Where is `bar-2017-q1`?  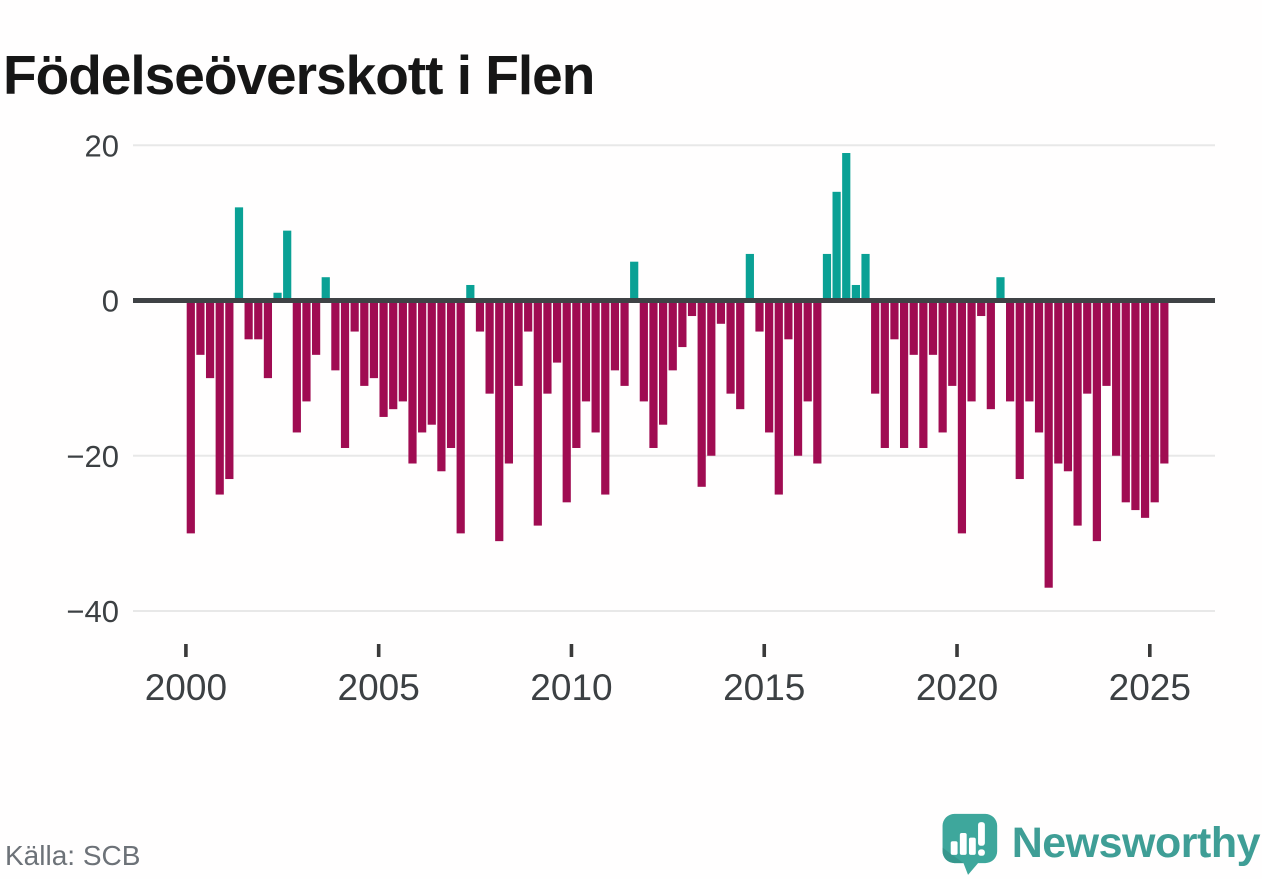 bar-2017-q1 is located at coordinates (846, 225).